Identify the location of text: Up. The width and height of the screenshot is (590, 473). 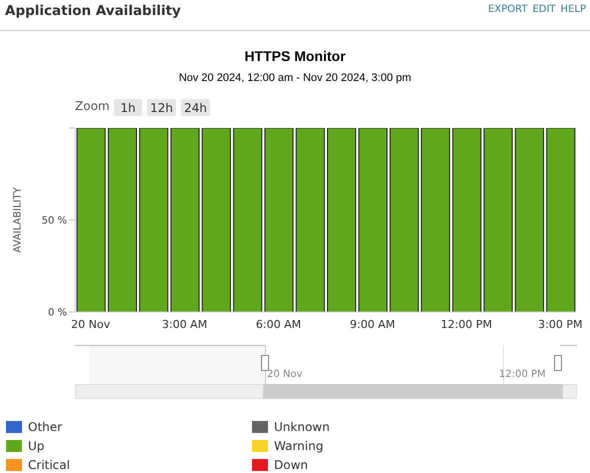
(36, 445).